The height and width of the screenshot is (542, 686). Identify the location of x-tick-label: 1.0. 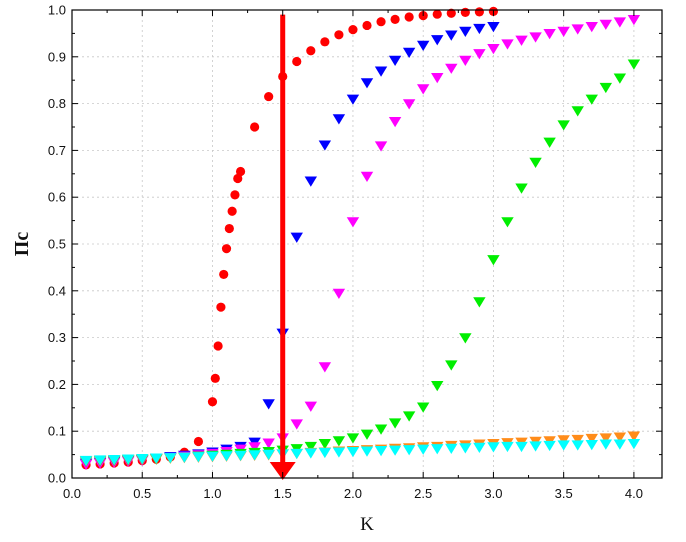
(212, 493).